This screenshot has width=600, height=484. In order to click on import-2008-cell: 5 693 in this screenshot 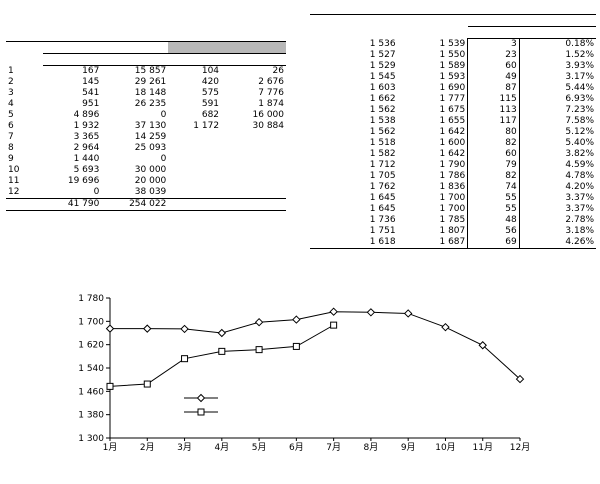, I will do `click(86, 170)`.